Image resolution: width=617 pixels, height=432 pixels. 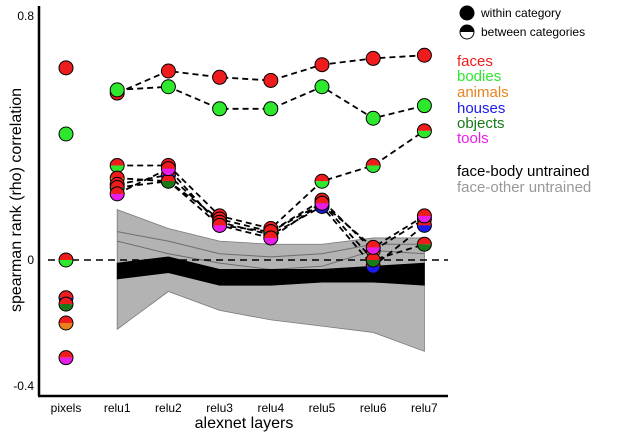 What do you see at coordinates (219, 408) in the screenshot?
I see `x-tick-label: relu3` at bounding box center [219, 408].